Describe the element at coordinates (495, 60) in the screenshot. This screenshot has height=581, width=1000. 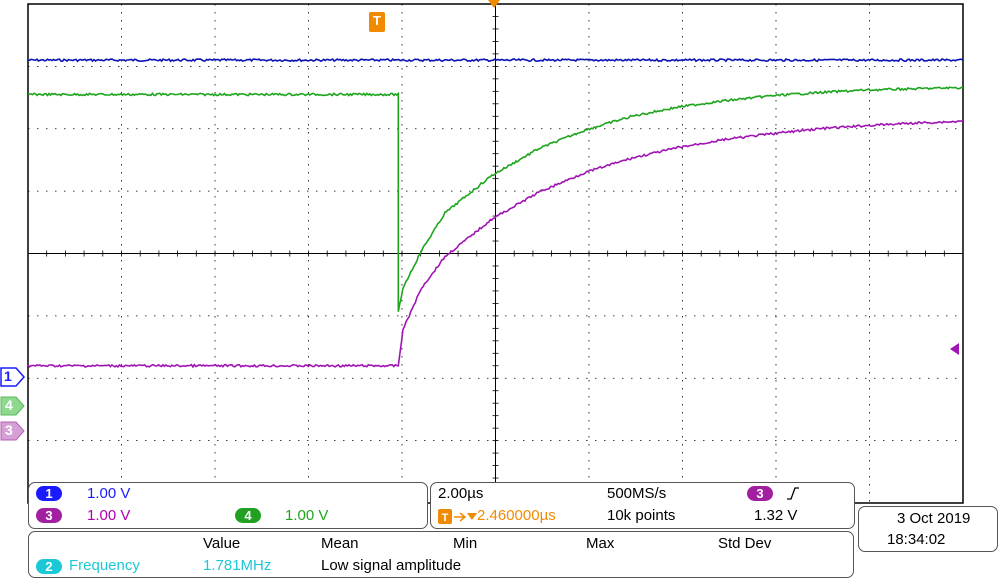
I see `ch1-trace` at that location.